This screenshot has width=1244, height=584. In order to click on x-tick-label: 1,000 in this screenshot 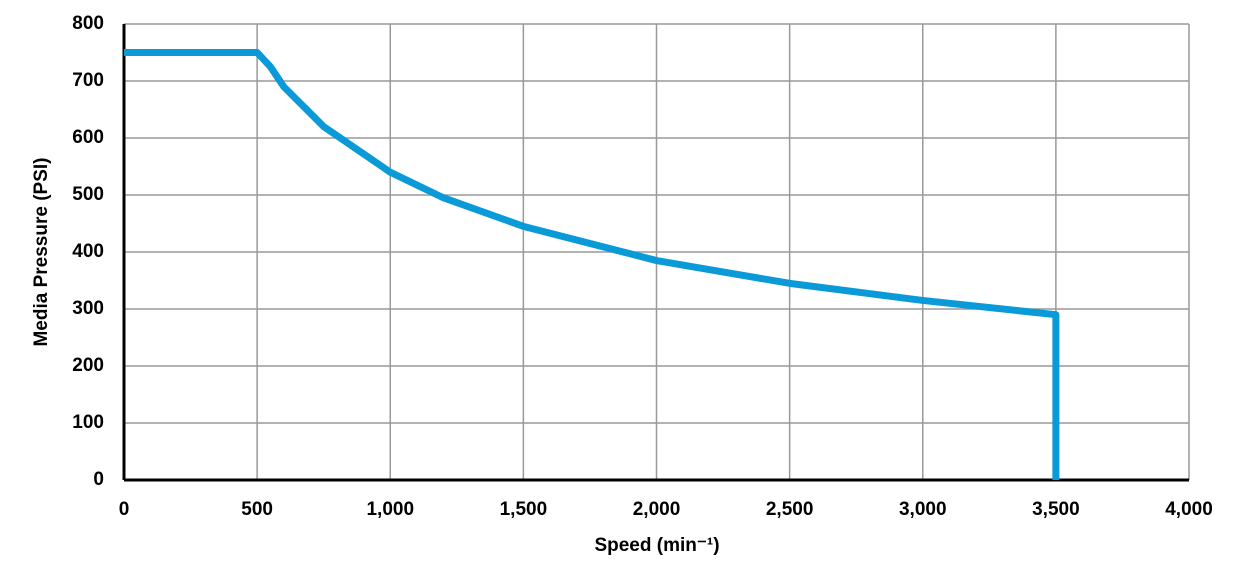, I will do `click(390, 509)`.